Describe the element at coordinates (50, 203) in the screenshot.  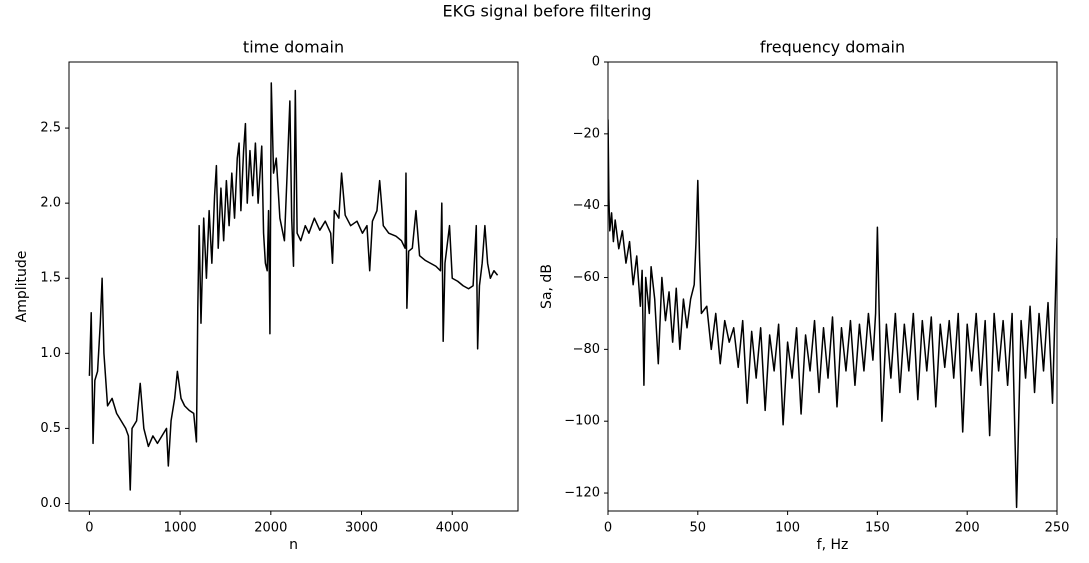
I see `y-tick-label: 2.0` at that location.